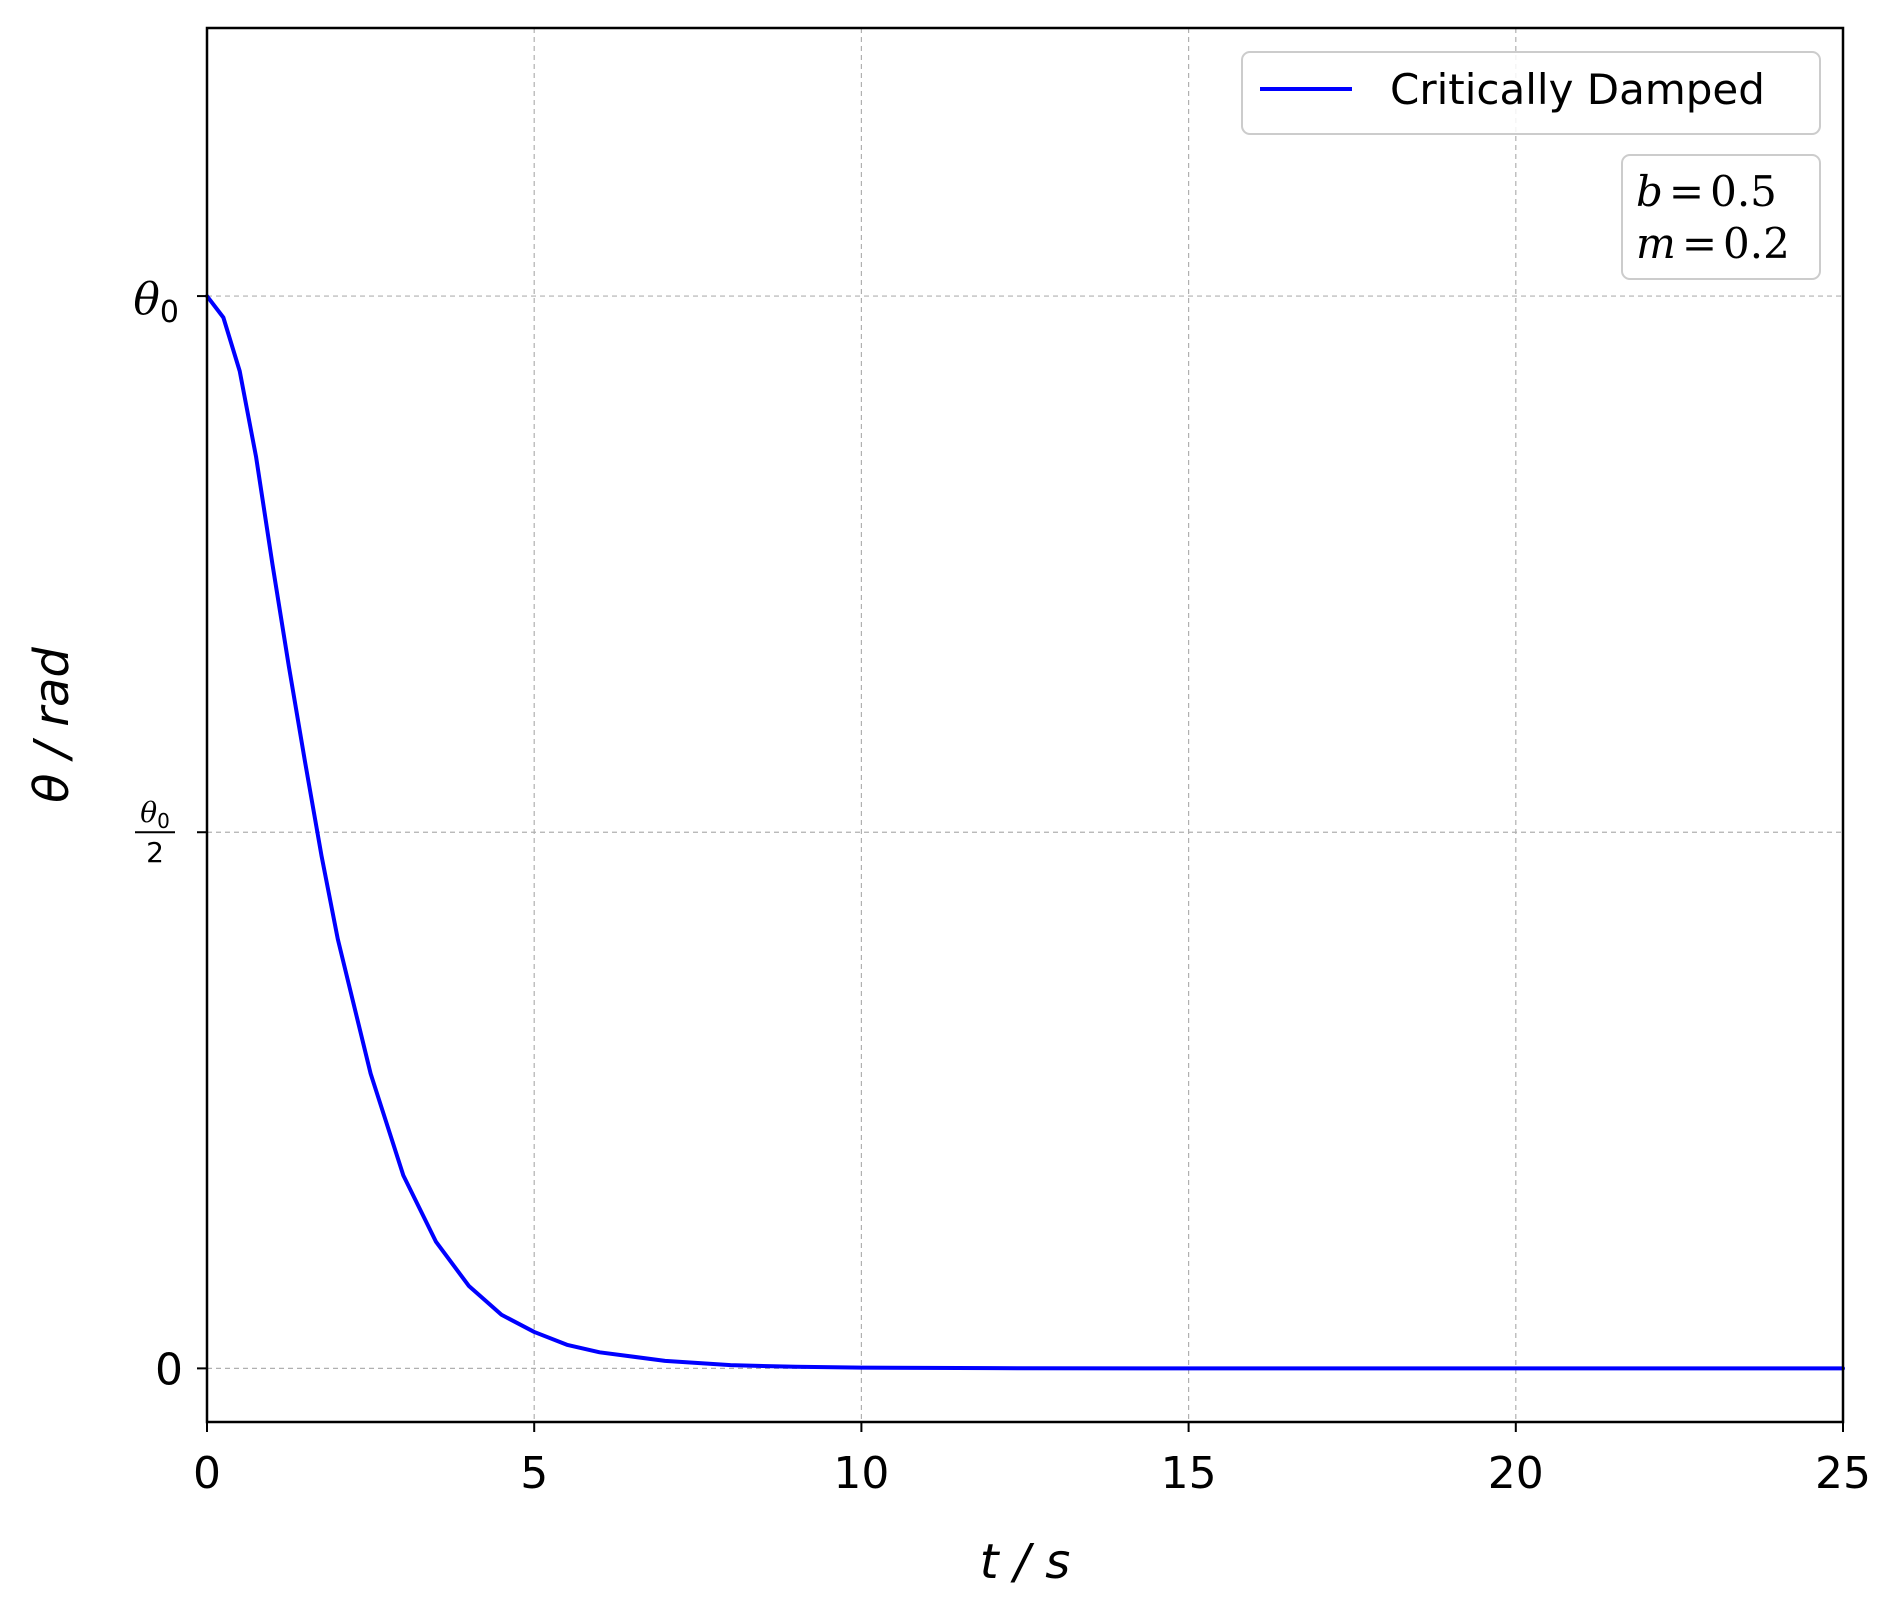 The height and width of the screenshot is (1616, 1894). Describe the element at coordinates (1713, 243) in the screenshot. I see `parameter-m: m = 0.2` at that location.